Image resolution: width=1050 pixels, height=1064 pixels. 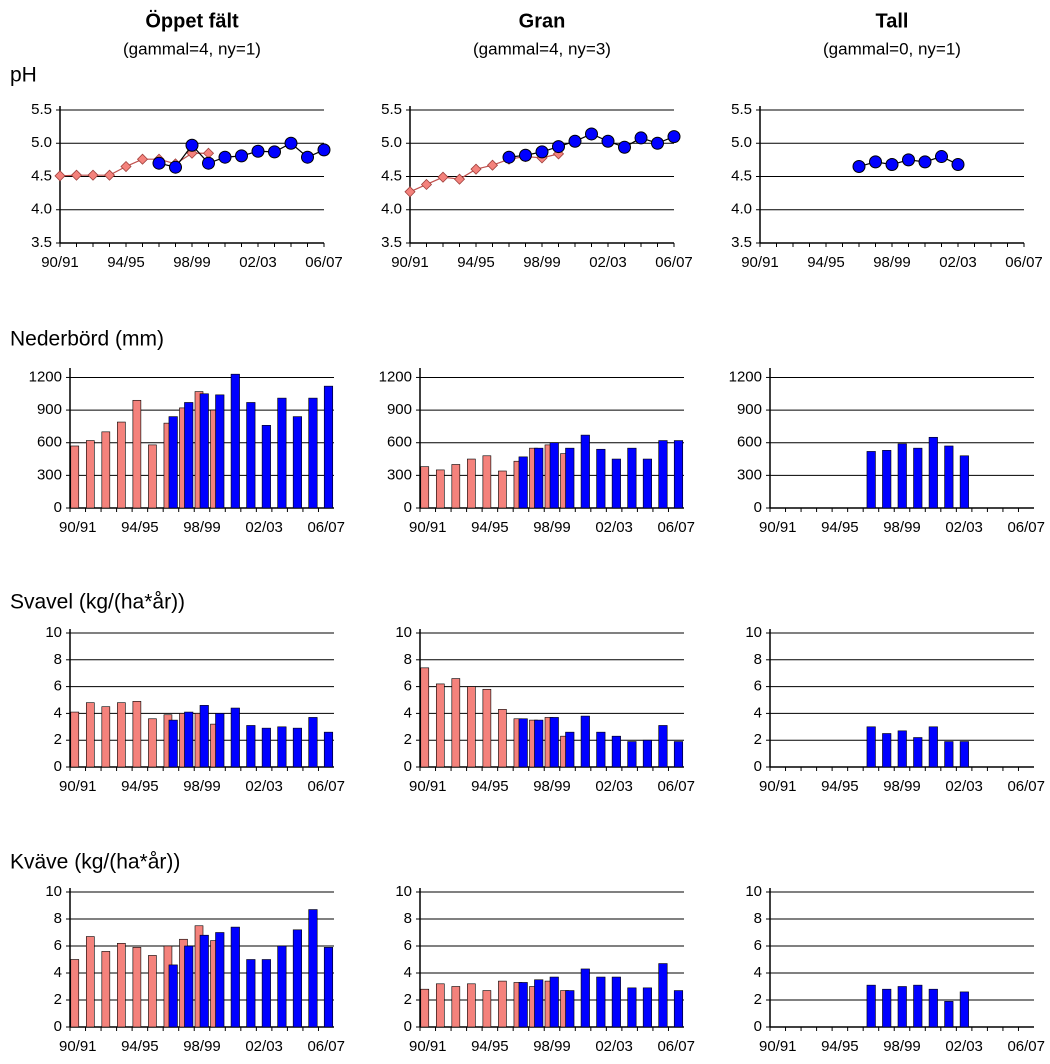 What do you see at coordinates (741, 209) in the screenshot?
I see `y-tick-label: 4.0` at bounding box center [741, 209].